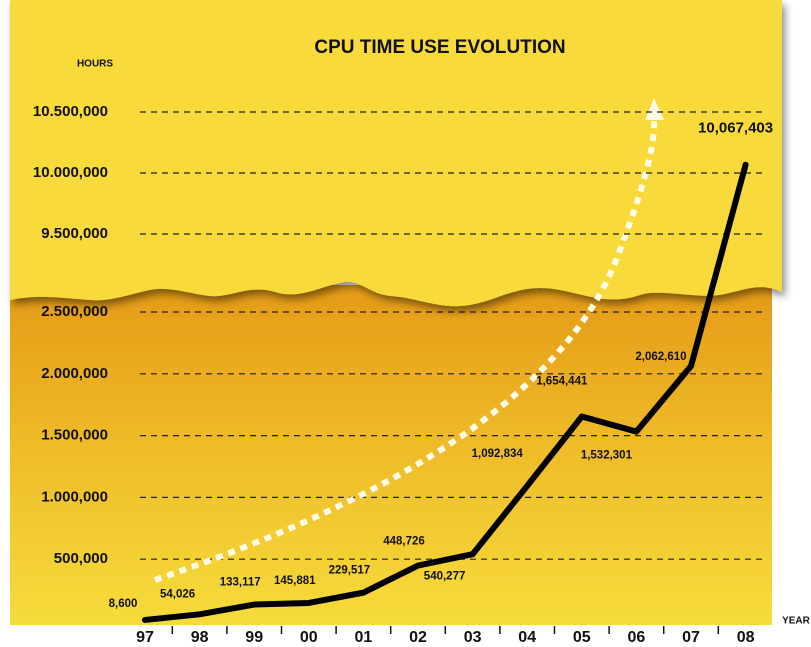 Image resolution: width=811 pixels, height=647 pixels. I want to click on value-label: 2,062,610, so click(660, 357).